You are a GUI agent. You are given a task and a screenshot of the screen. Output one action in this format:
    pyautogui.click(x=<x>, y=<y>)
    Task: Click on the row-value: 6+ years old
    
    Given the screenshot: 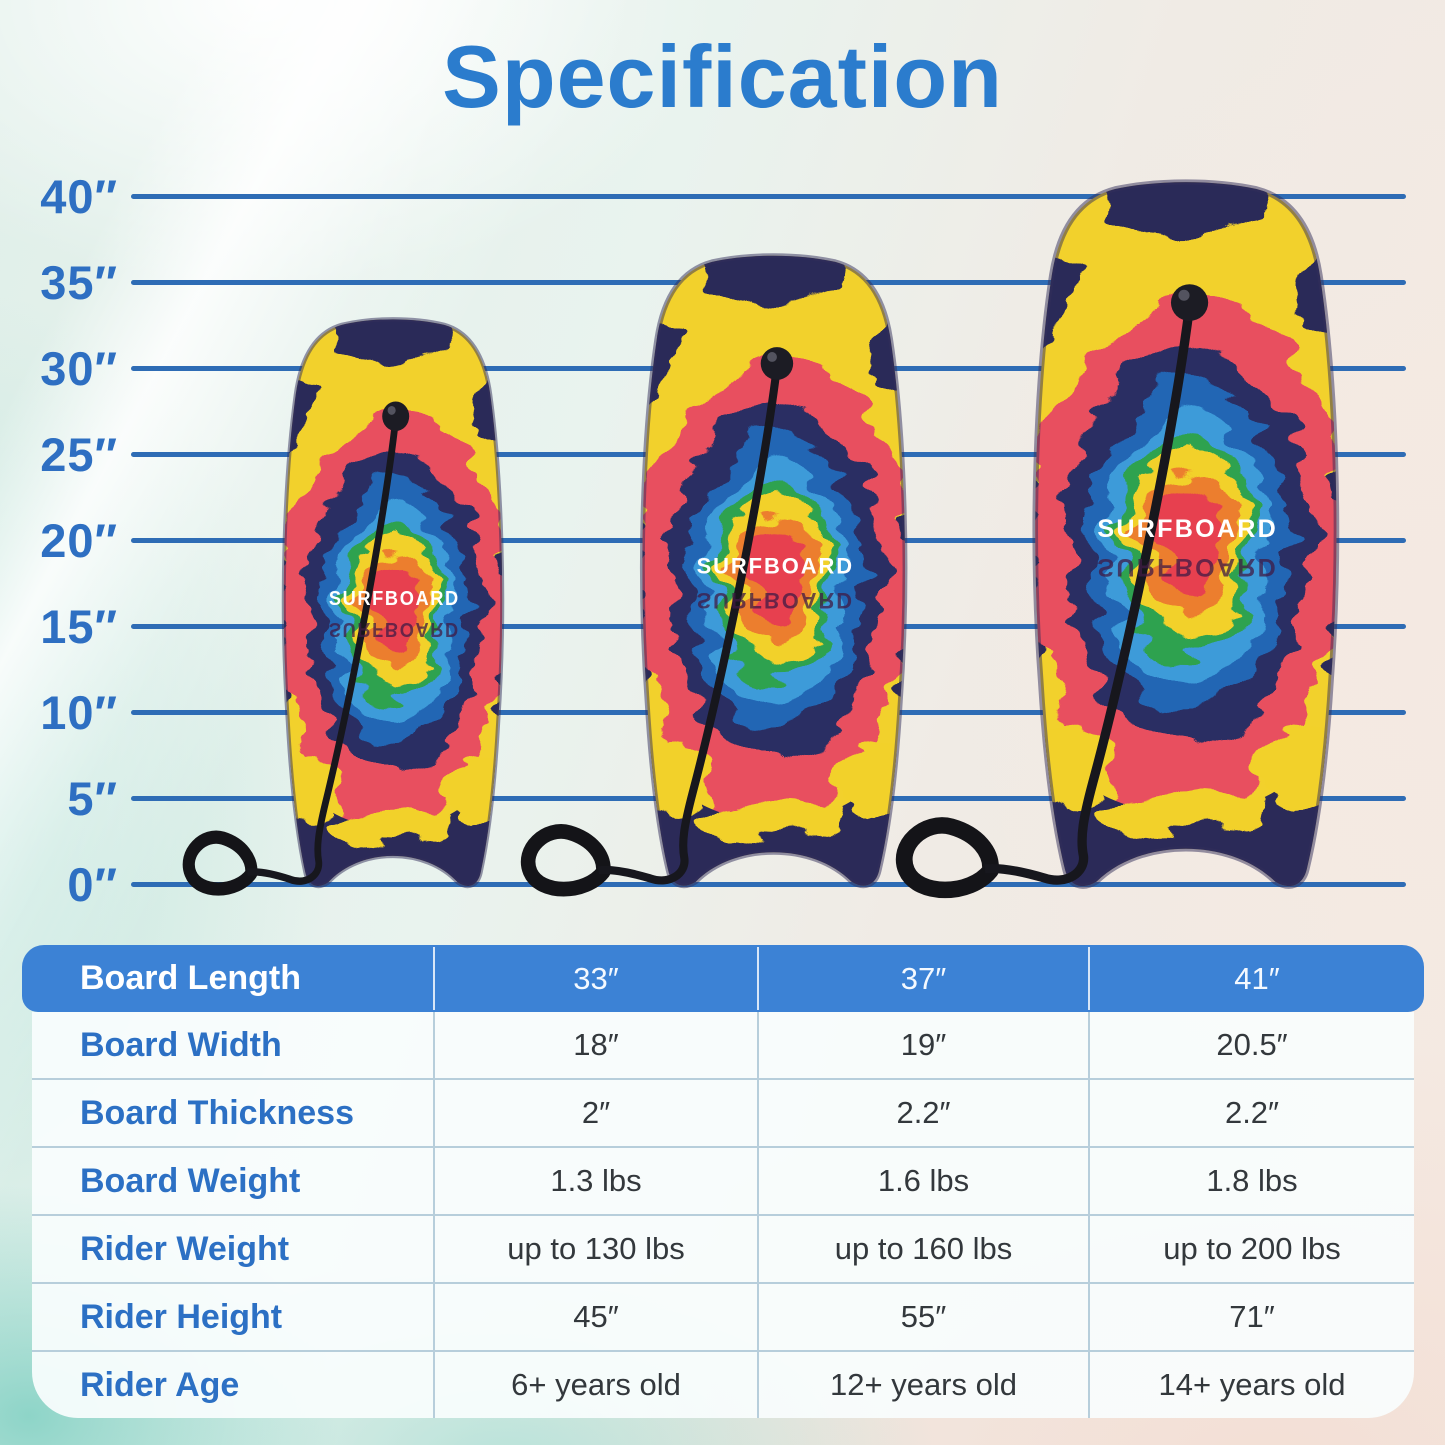 What is the action you would take?
    pyautogui.click(x=595, y=1385)
    